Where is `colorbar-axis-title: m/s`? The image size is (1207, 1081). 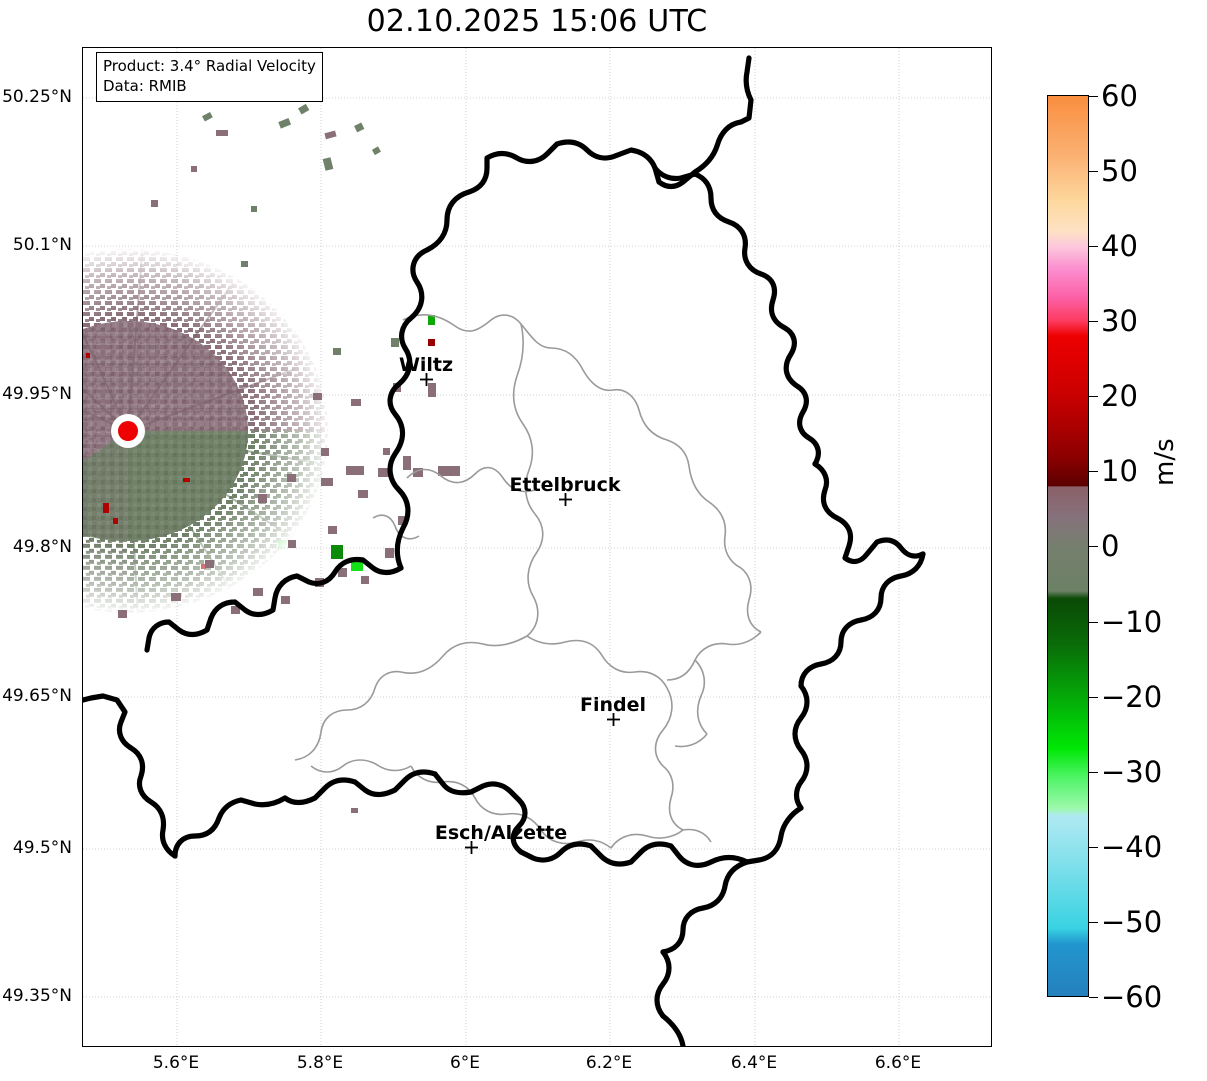
colorbar-axis-title: m/s is located at coordinates (1165, 462).